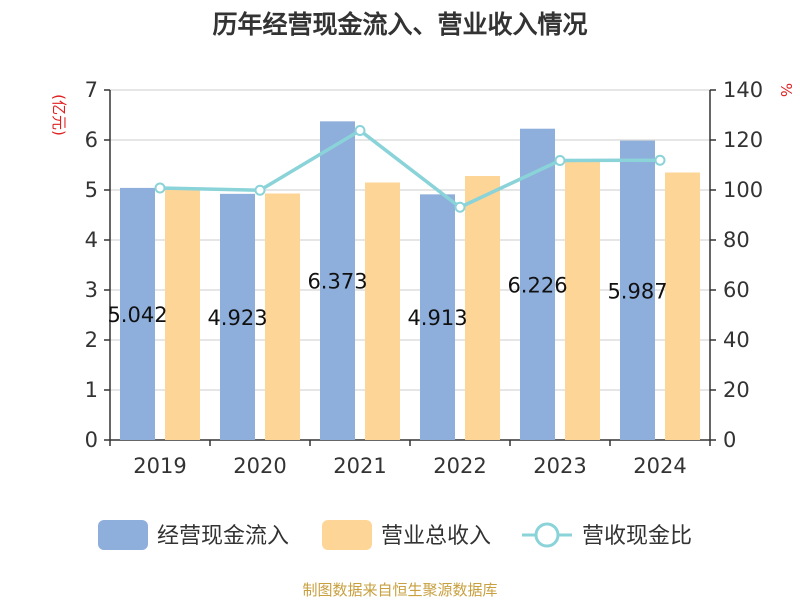 The width and height of the screenshot is (800, 600). Describe the element at coordinates (743, 140) in the screenshot. I see `right-tick-label: 120` at that location.